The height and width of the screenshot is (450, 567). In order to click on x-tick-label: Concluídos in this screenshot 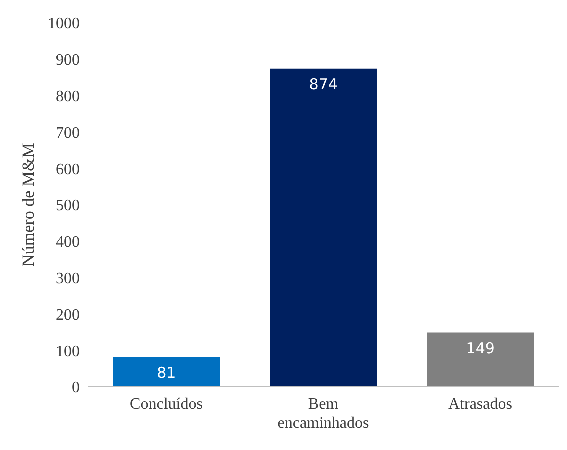, I will do `click(166, 404)`.